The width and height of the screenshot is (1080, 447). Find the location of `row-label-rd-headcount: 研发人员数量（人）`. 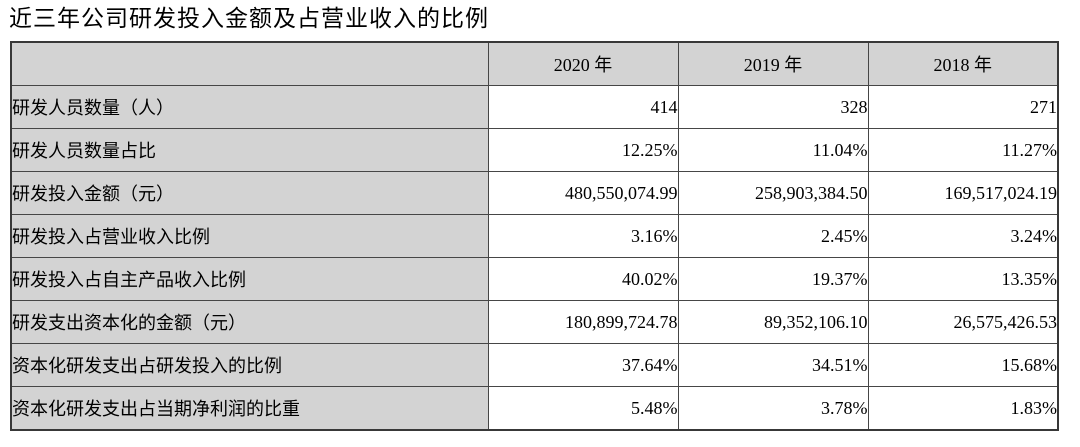

row-label-rd-headcount: 研发人员数量（人） is located at coordinates (249, 107).